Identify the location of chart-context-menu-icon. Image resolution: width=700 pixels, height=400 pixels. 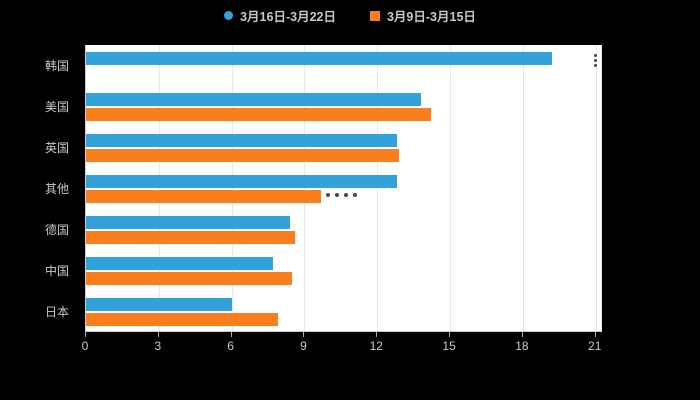
(596, 61).